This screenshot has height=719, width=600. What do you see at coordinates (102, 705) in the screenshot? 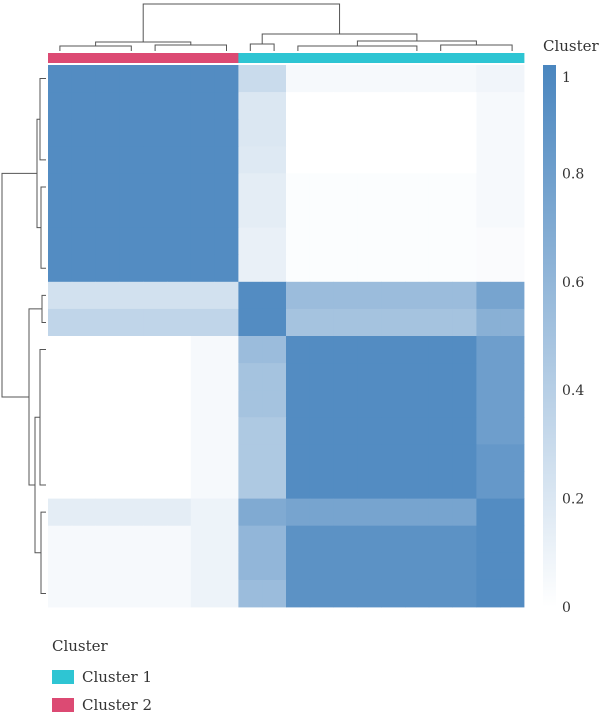
I see `legend-item-cluster-2: Cluster 2` at bounding box center [102, 705].